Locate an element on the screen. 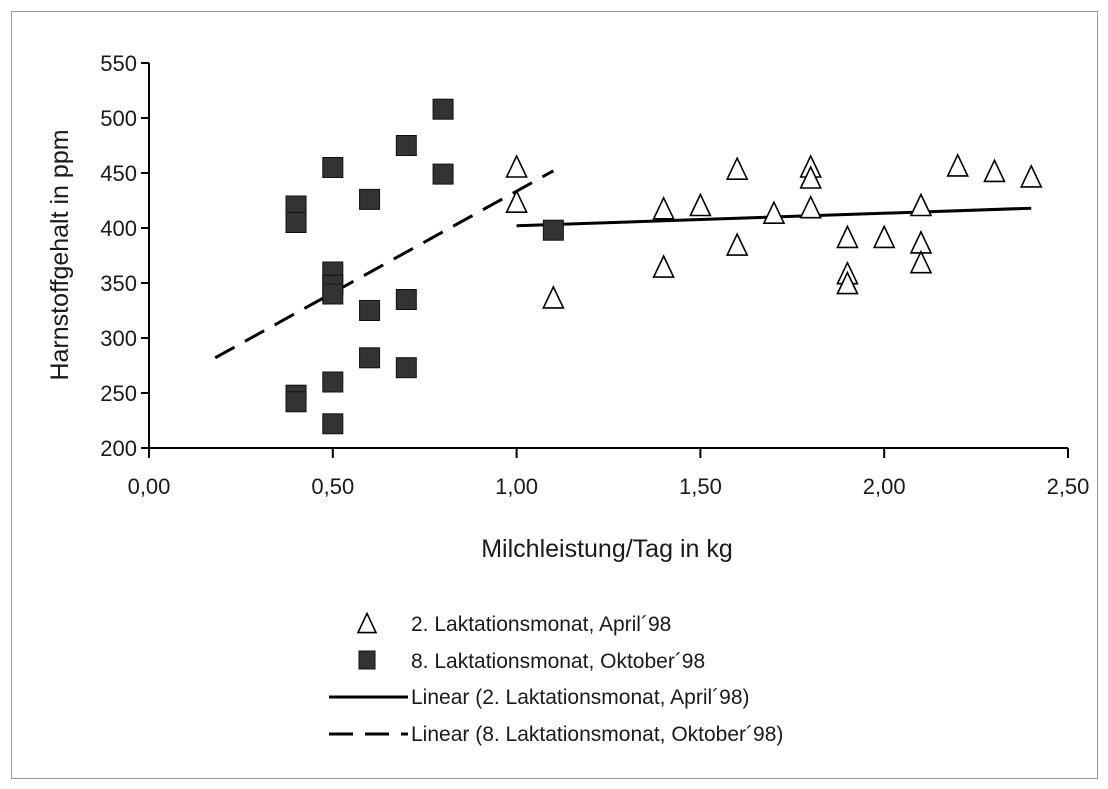  y-axis-title: Harnstoffgehalt in ppm is located at coordinates (60, 254).